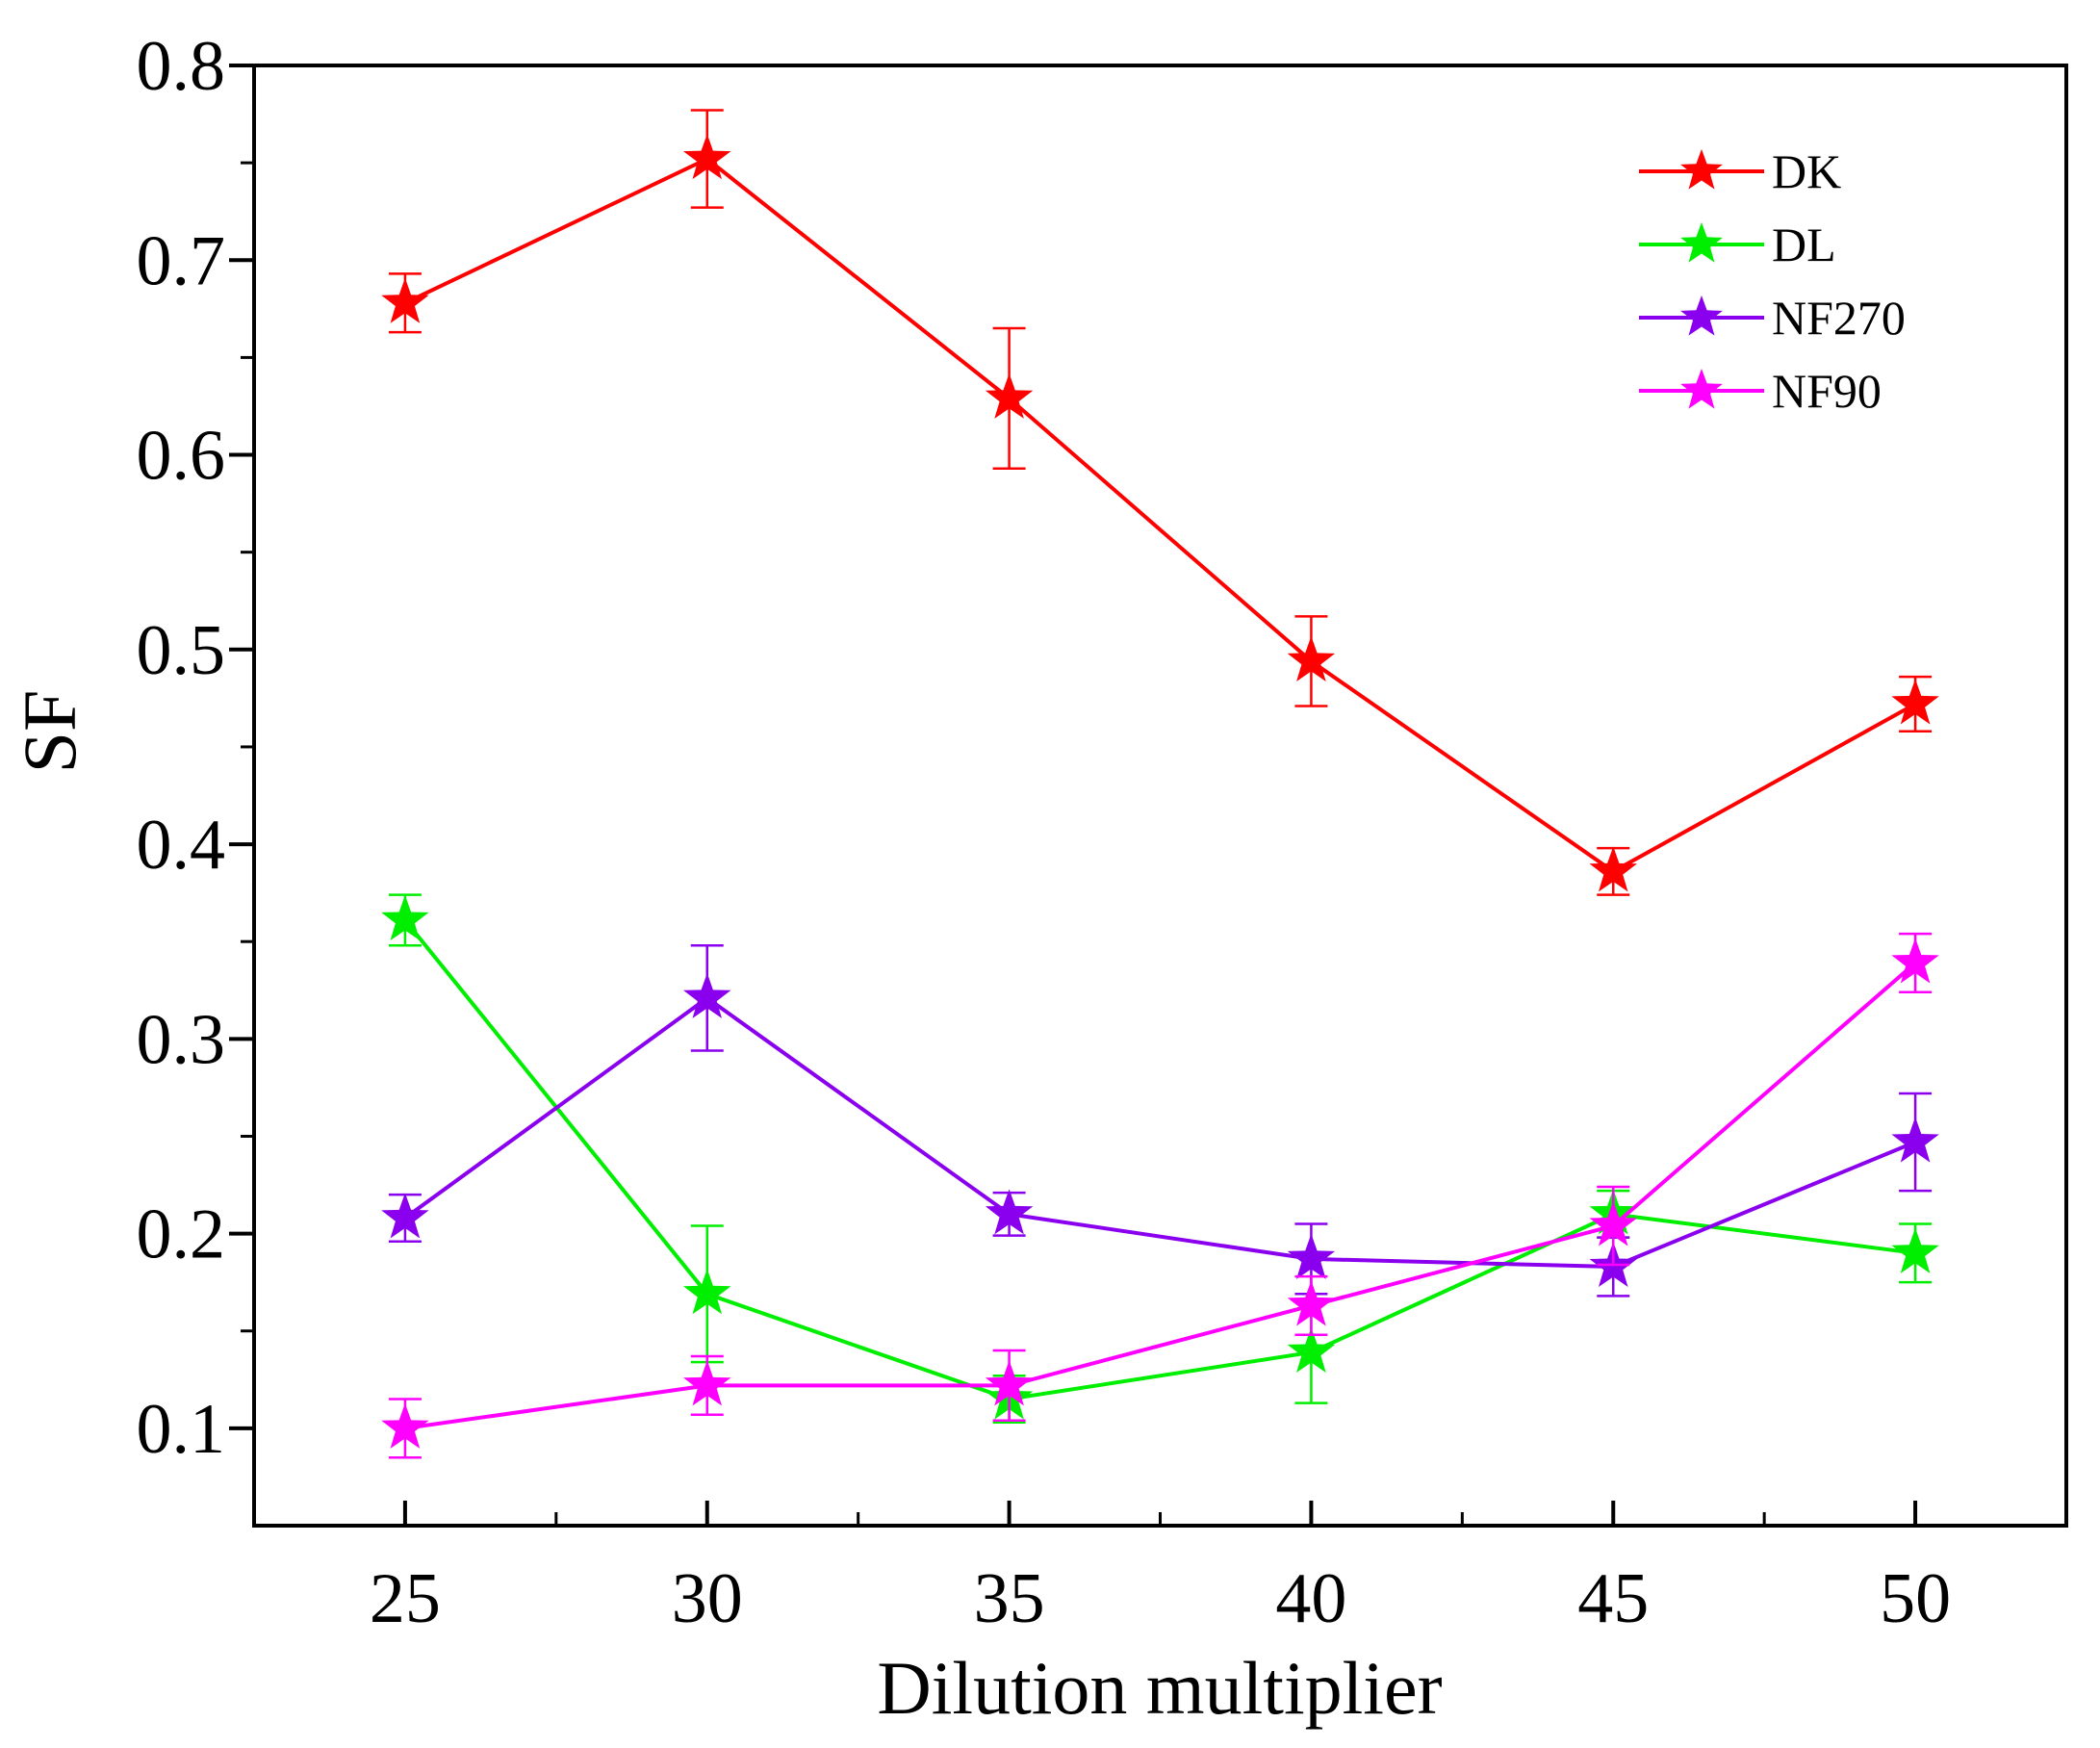  Describe the element at coordinates (1915, 1599) in the screenshot. I see `x-tick-label: 50` at that location.